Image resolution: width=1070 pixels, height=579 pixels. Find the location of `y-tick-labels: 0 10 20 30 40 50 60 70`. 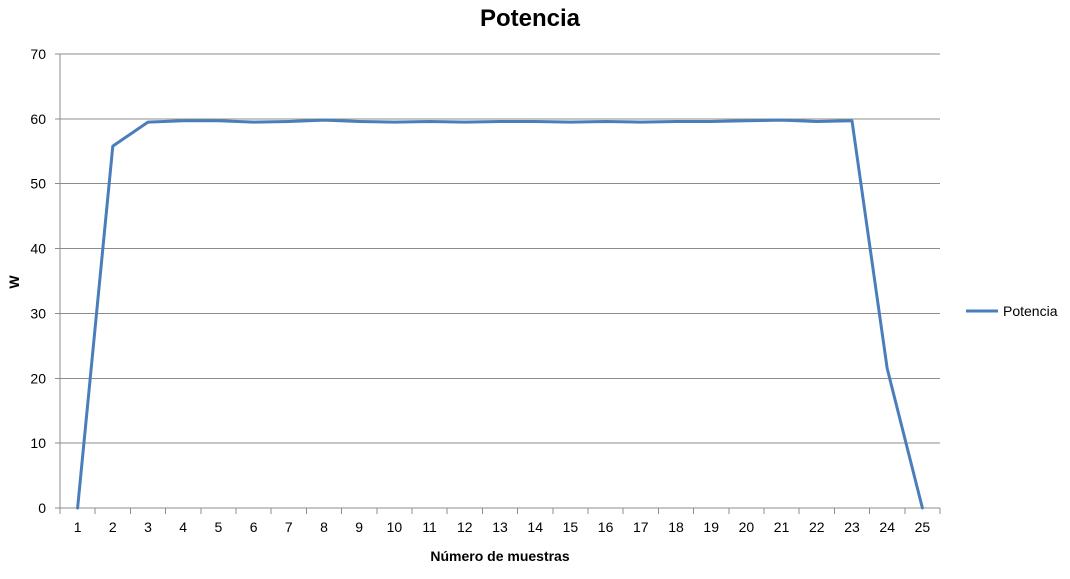

y-tick-labels: 0 10 20 30 40 50 60 70 is located at coordinates (38, 281).